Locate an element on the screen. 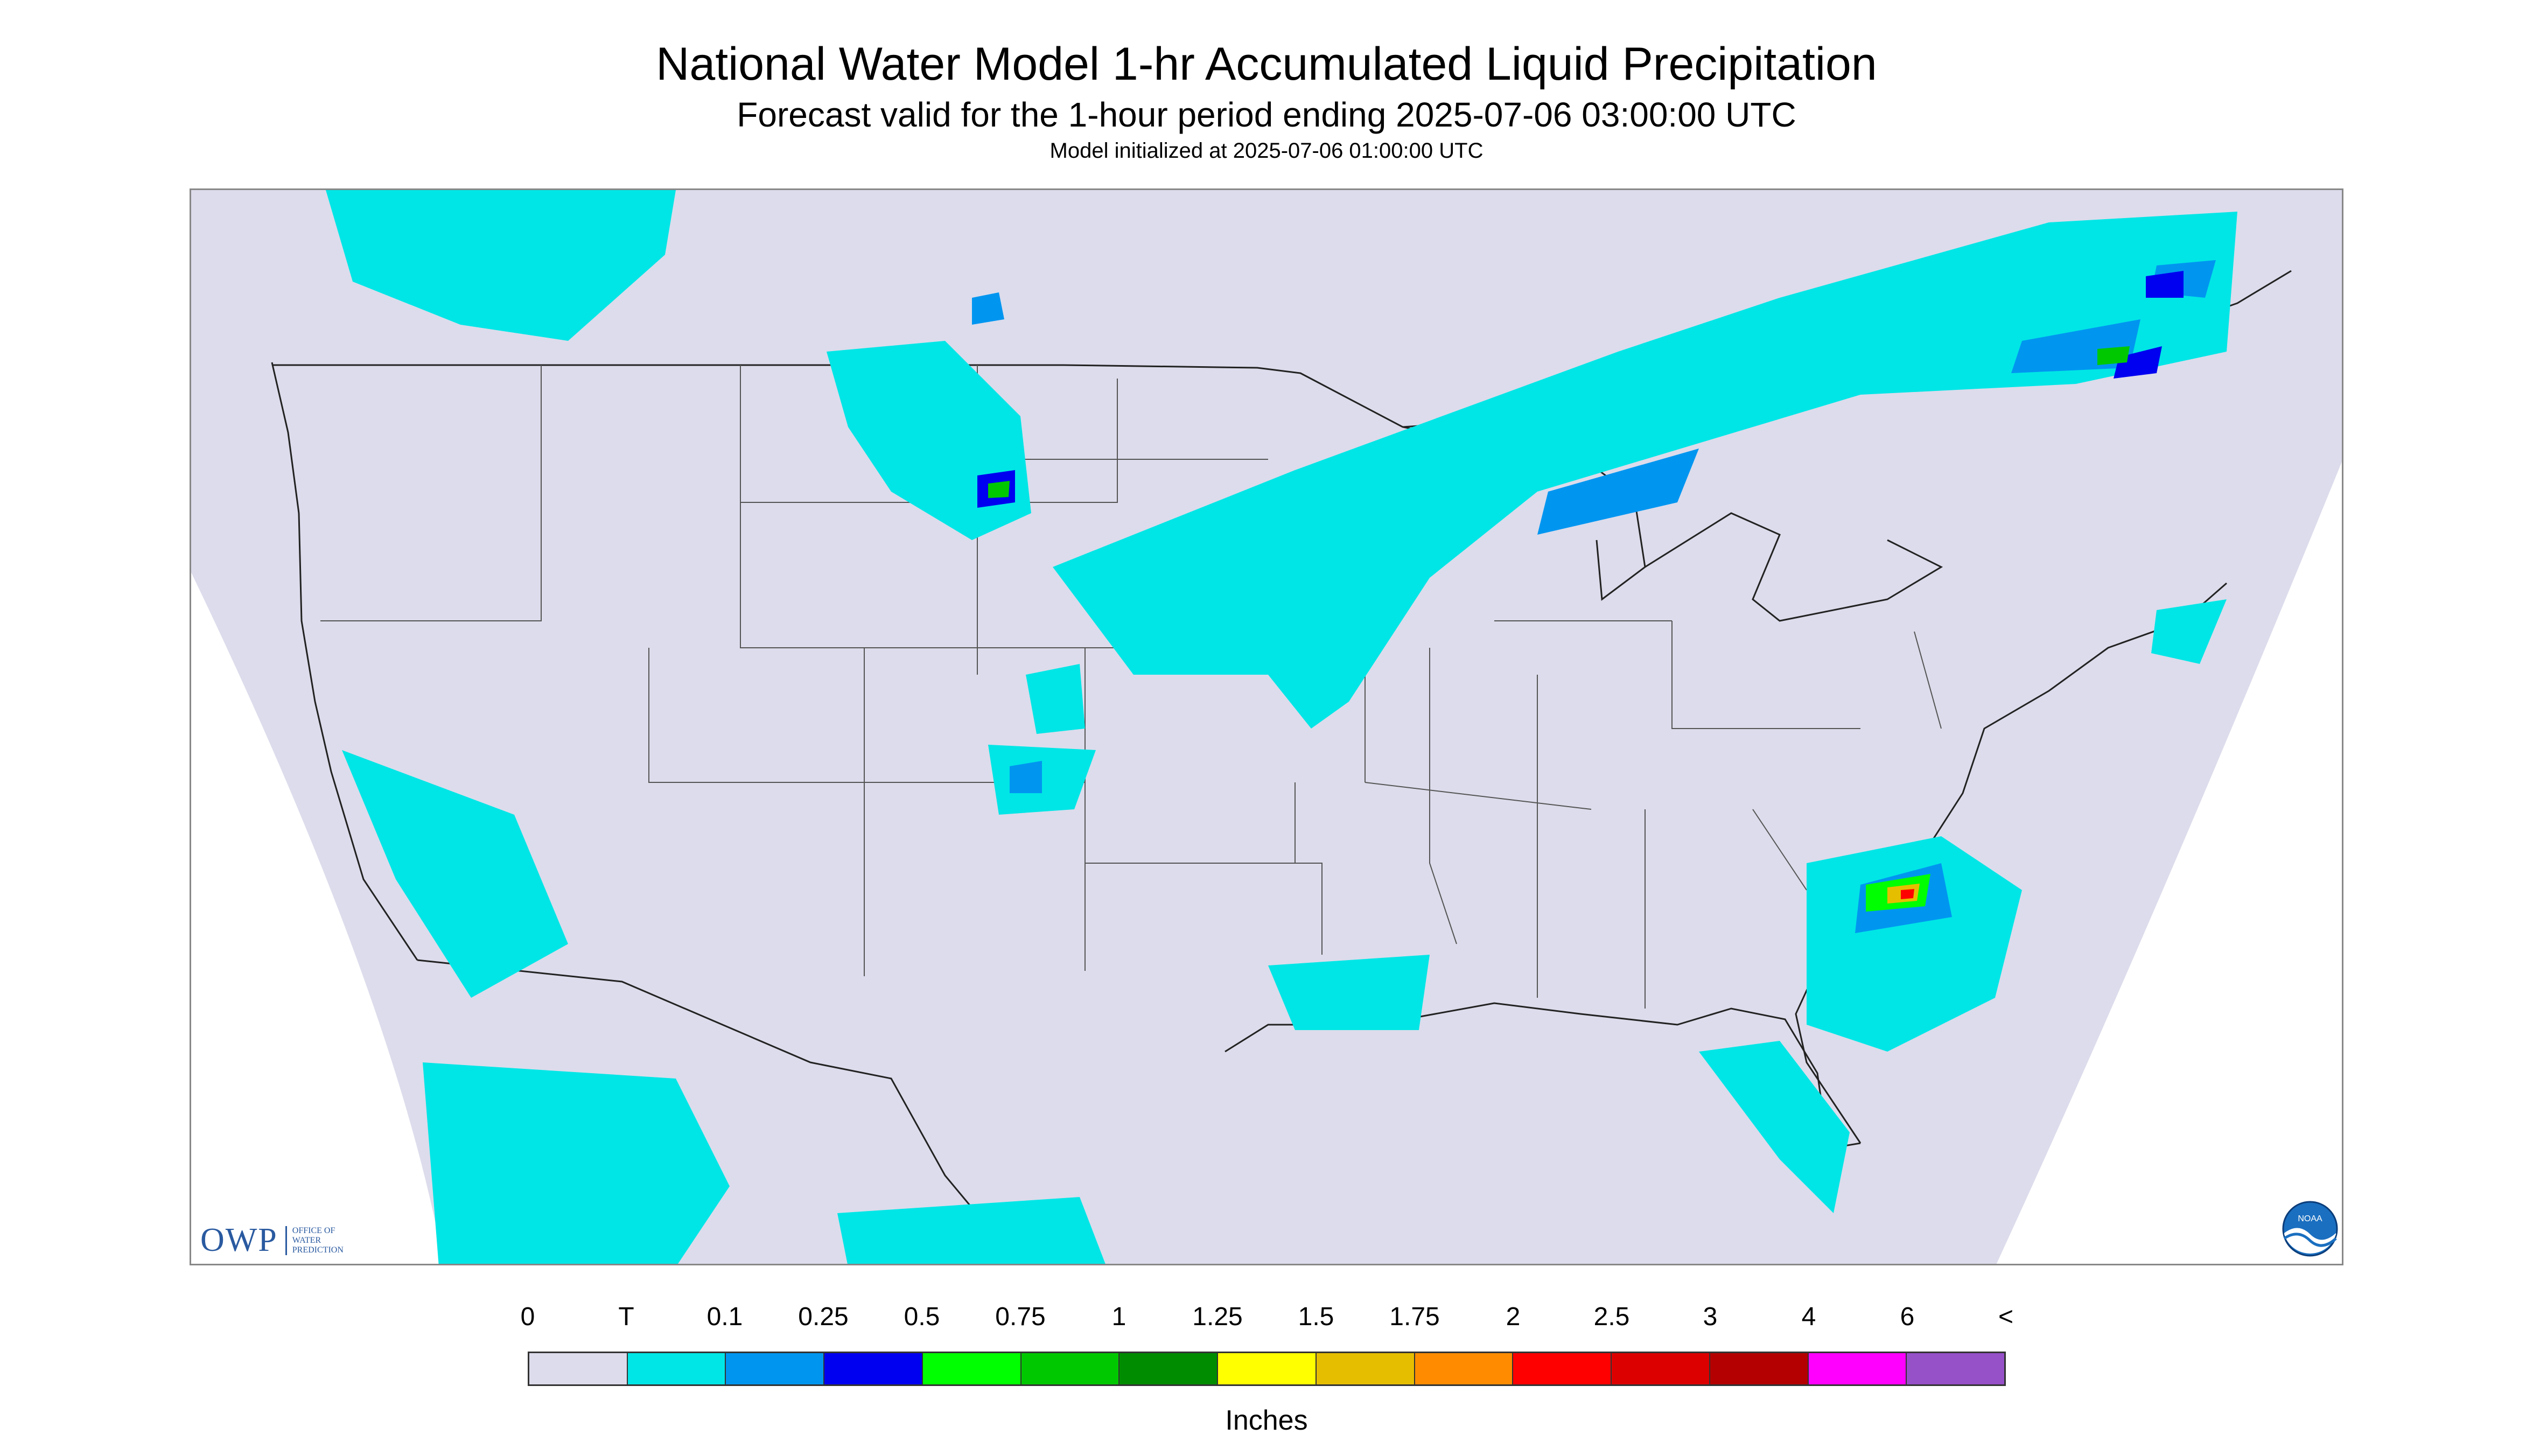  legend-label: 4 is located at coordinates (1809, 1317).